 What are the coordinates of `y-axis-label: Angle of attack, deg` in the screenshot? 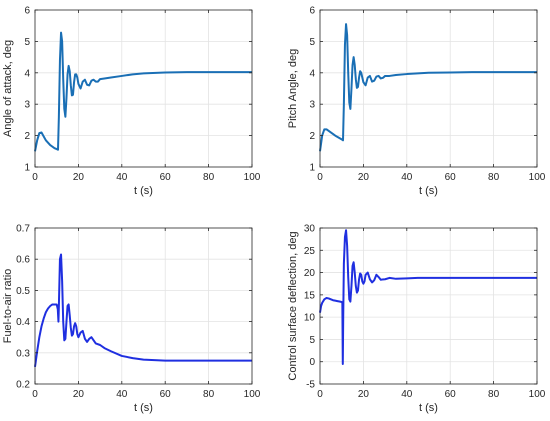 It's located at (8, 88).